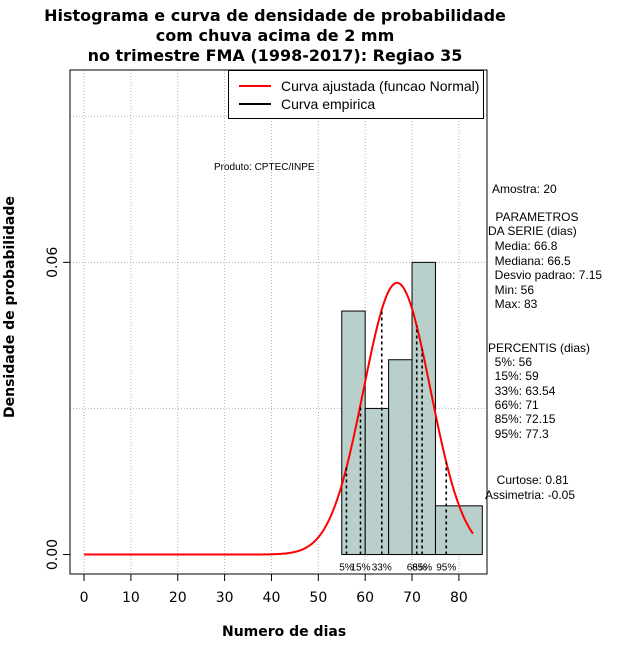  Describe the element at coordinates (523, 246) in the screenshot. I see `param-media: Media: 66.8` at that location.